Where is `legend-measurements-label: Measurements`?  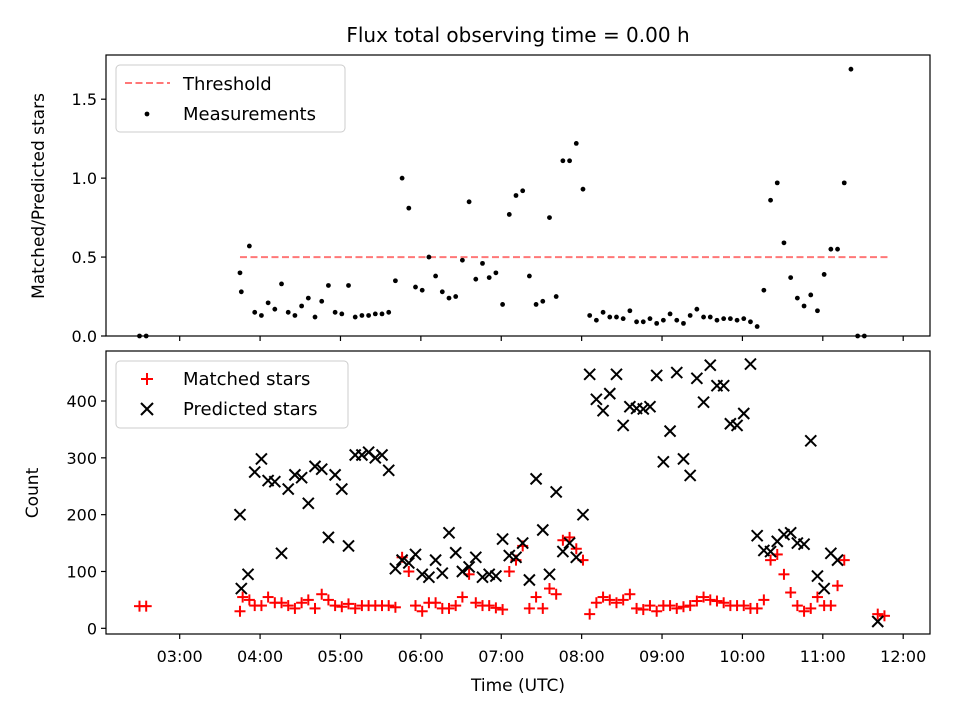
legend-measurements-label: Measurements is located at coordinates (249, 114).